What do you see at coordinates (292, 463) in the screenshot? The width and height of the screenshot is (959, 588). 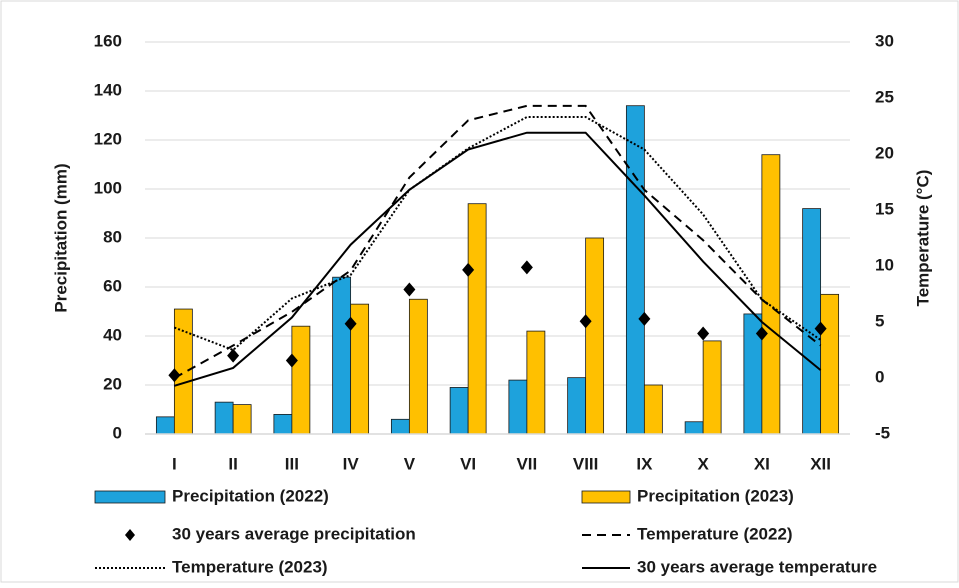 I see `x-tick-label: III` at bounding box center [292, 463].